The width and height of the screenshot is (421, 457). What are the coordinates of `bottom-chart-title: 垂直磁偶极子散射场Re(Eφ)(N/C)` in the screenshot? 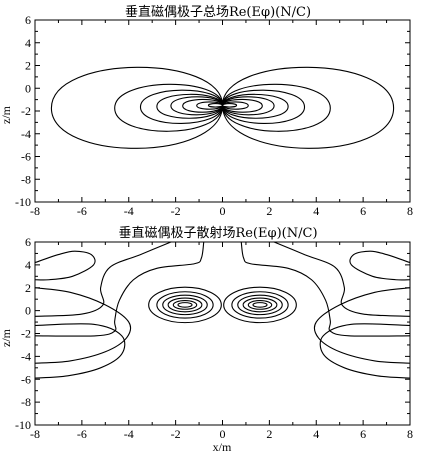 It's located at (217, 233).